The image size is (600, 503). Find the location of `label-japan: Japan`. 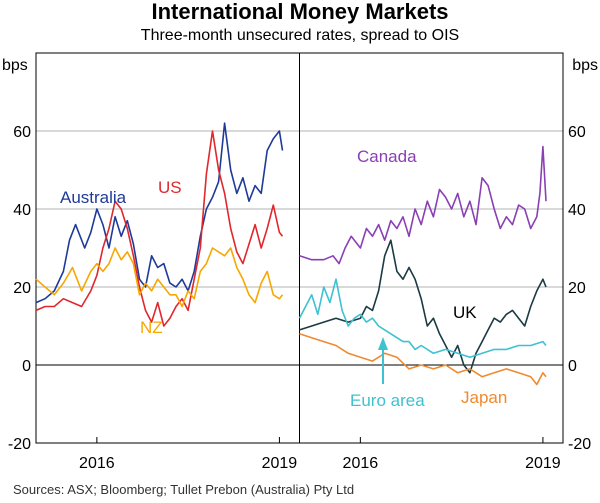

label-japan: Japan is located at coordinates (484, 397).